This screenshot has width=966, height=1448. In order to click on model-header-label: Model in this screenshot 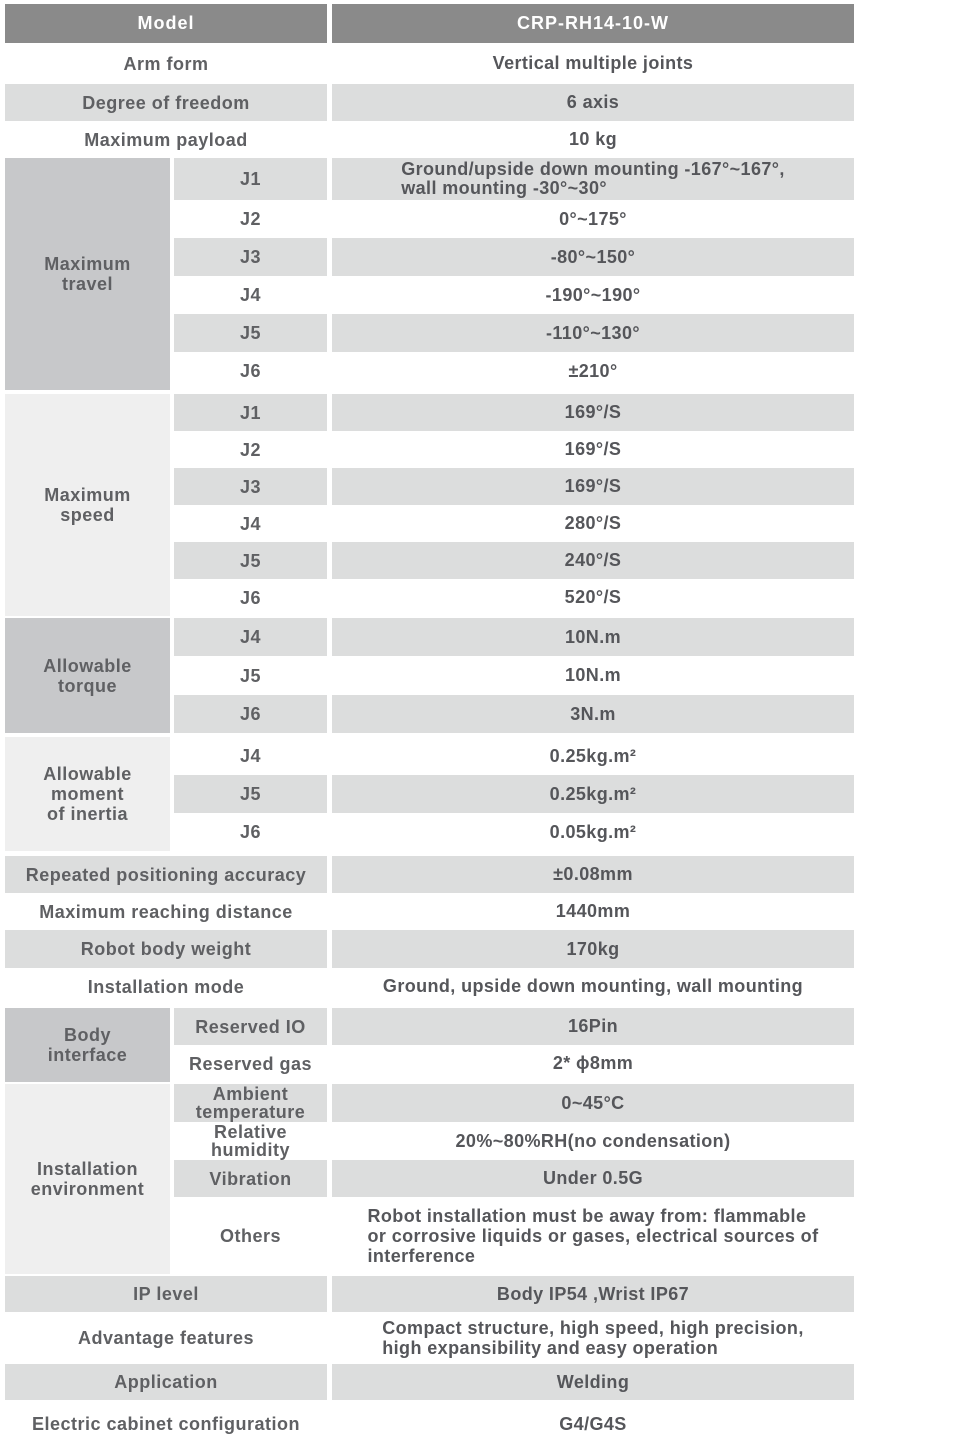, I will do `click(166, 23)`.